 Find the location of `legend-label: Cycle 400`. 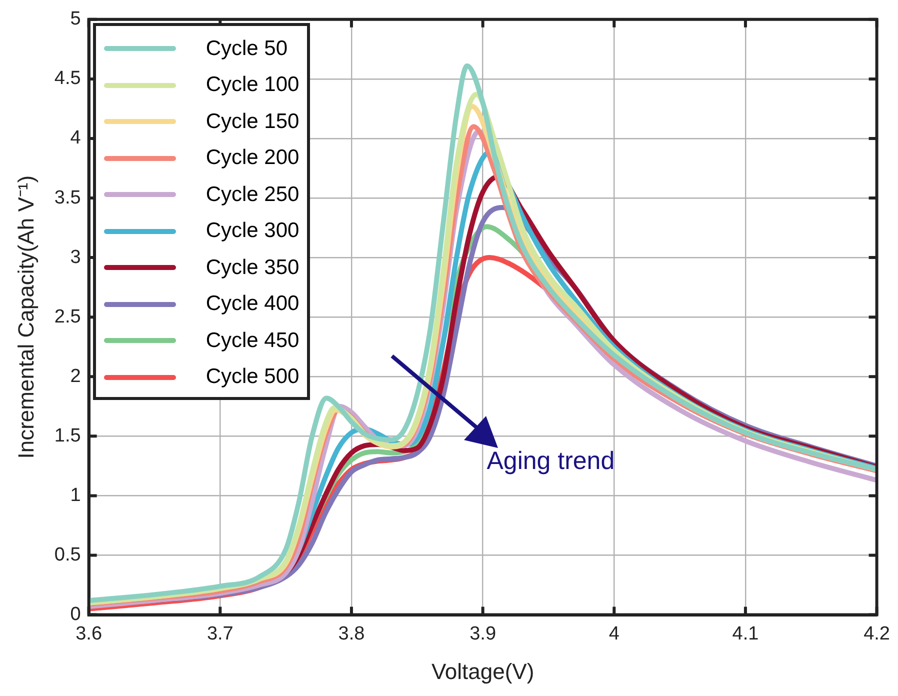

legend-label: Cycle 400 is located at coordinates (253, 304).